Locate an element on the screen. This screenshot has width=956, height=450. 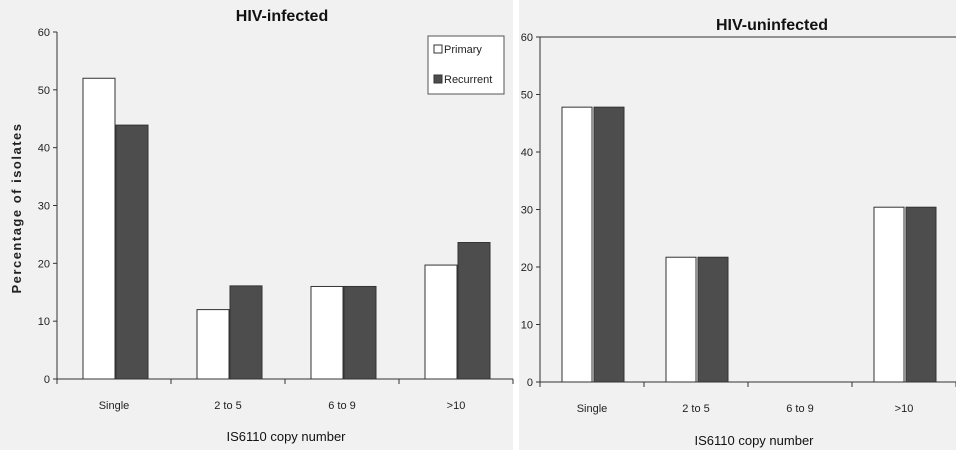
legend-label-recurrent: Recurrent is located at coordinates (468, 80).